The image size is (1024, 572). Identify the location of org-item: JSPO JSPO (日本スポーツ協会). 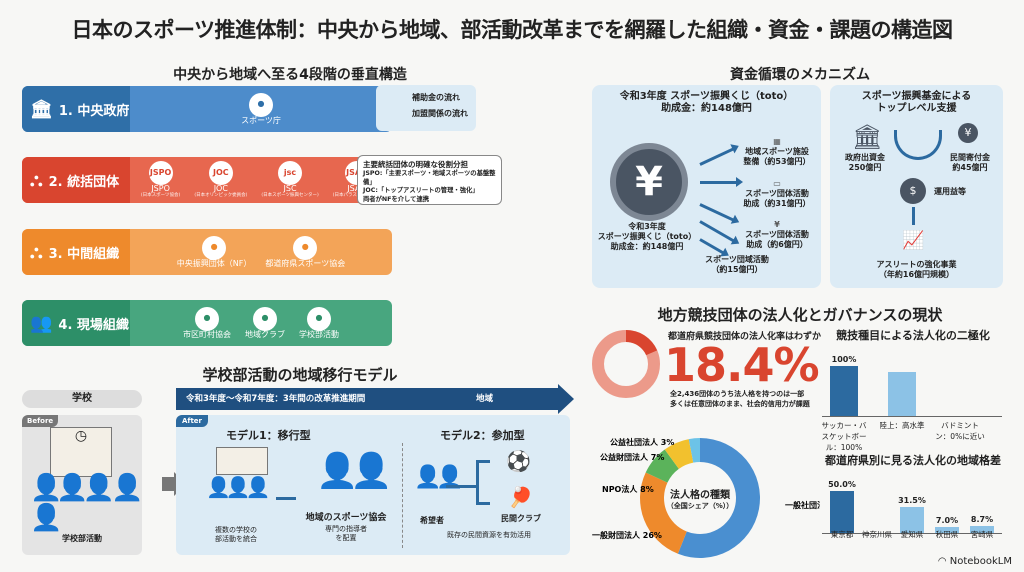
(160, 180).